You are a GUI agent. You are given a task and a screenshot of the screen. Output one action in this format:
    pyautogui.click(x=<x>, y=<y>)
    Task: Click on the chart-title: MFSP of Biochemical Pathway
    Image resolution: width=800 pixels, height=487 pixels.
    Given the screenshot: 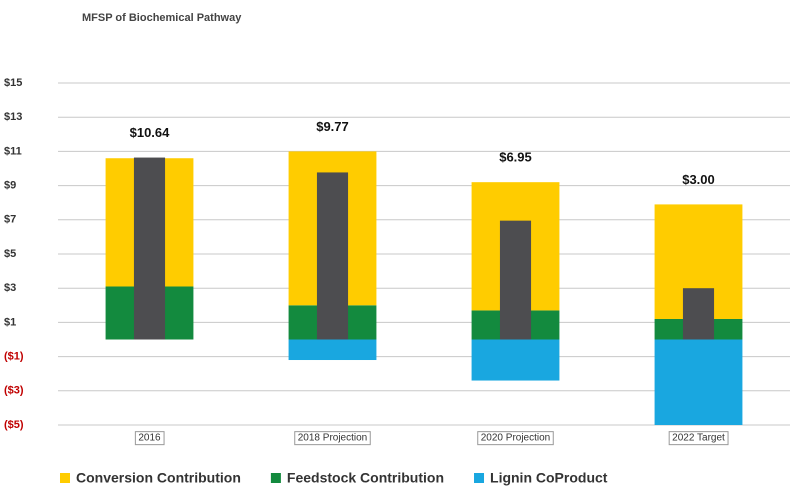 What is the action you would take?
    pyautogui.click(x=162, y=18)
    